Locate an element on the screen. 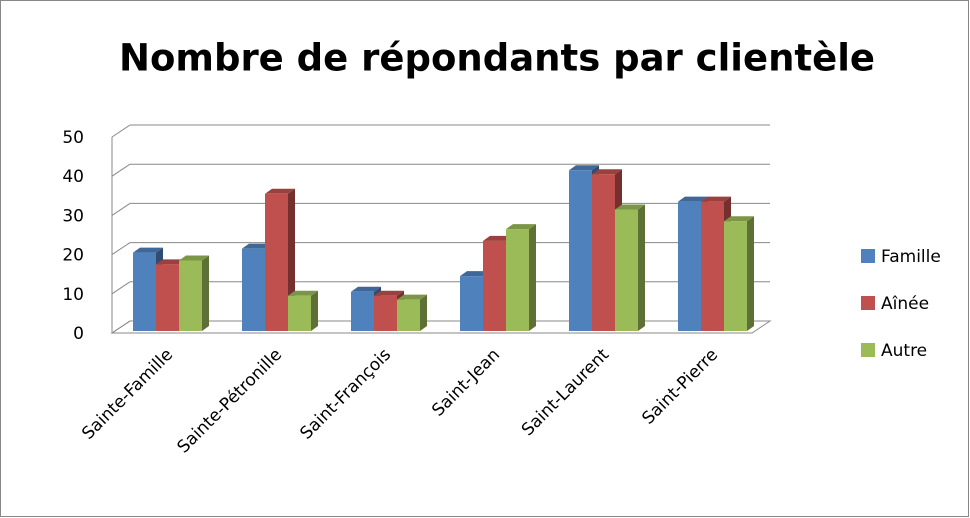  legend-label: Autre is located at coordinates (904, 351).